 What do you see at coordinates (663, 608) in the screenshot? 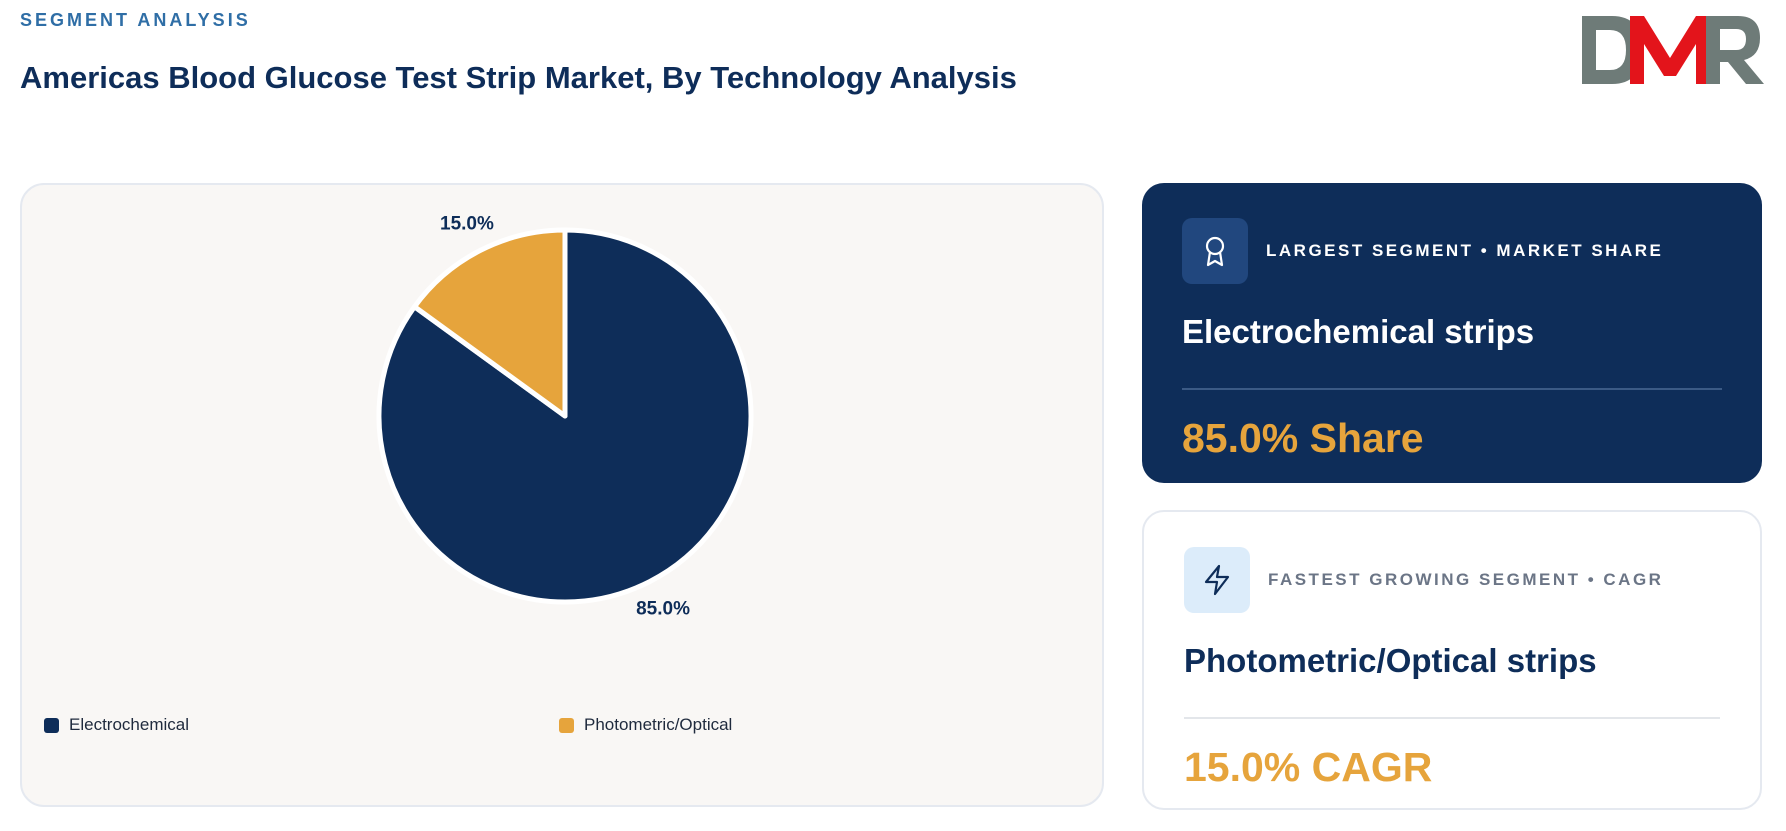
I see `pie-data-label: 85.0%` at bounding box center [663, 608].